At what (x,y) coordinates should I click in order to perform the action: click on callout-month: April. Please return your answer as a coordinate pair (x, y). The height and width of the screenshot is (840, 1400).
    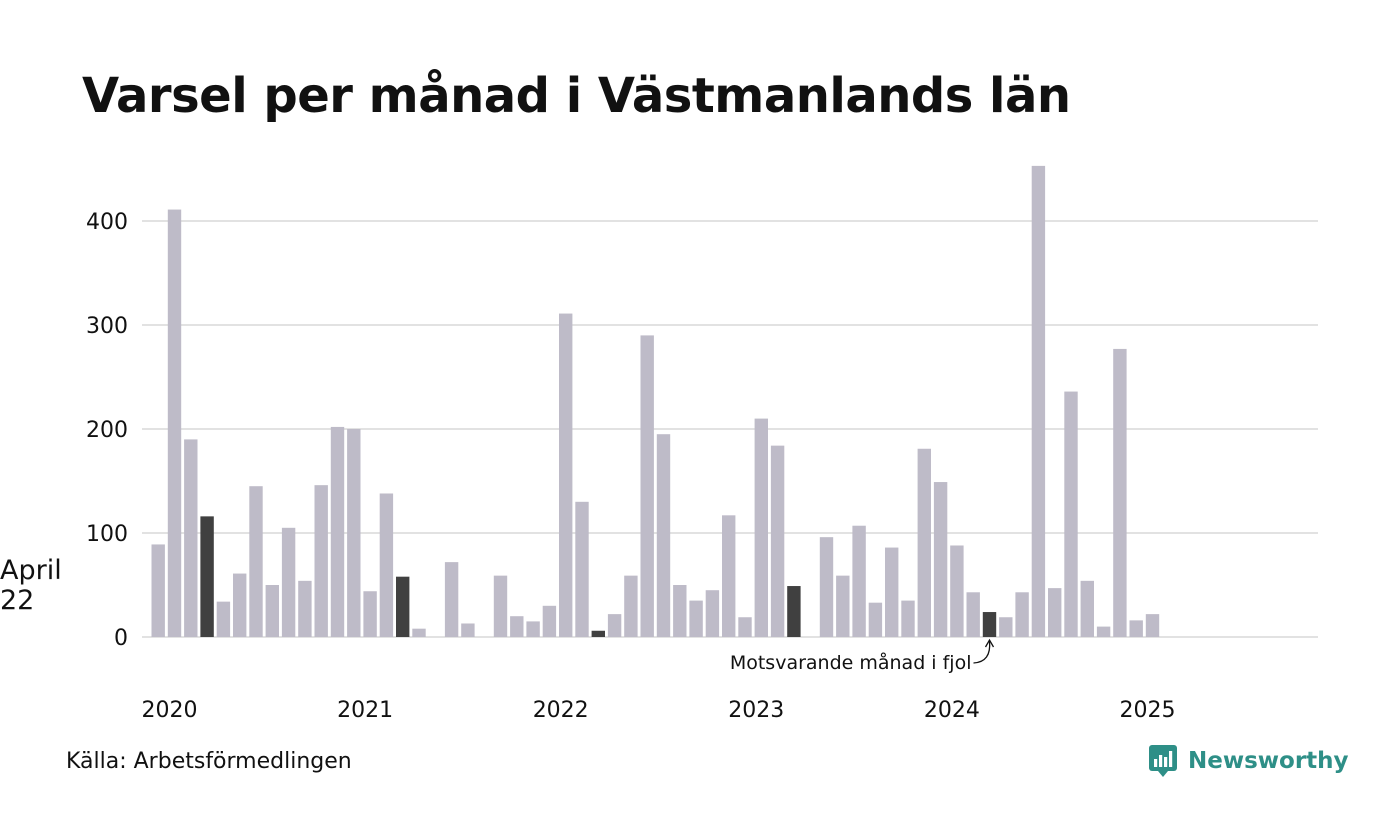
    Looking at the image, I should click on (31, 570).